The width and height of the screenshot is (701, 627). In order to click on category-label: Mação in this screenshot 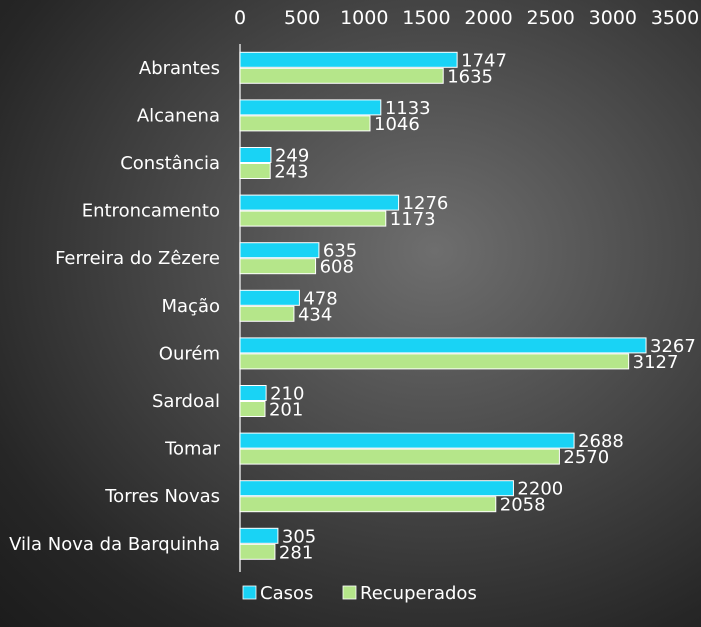, I will do `click(191, 306)`.